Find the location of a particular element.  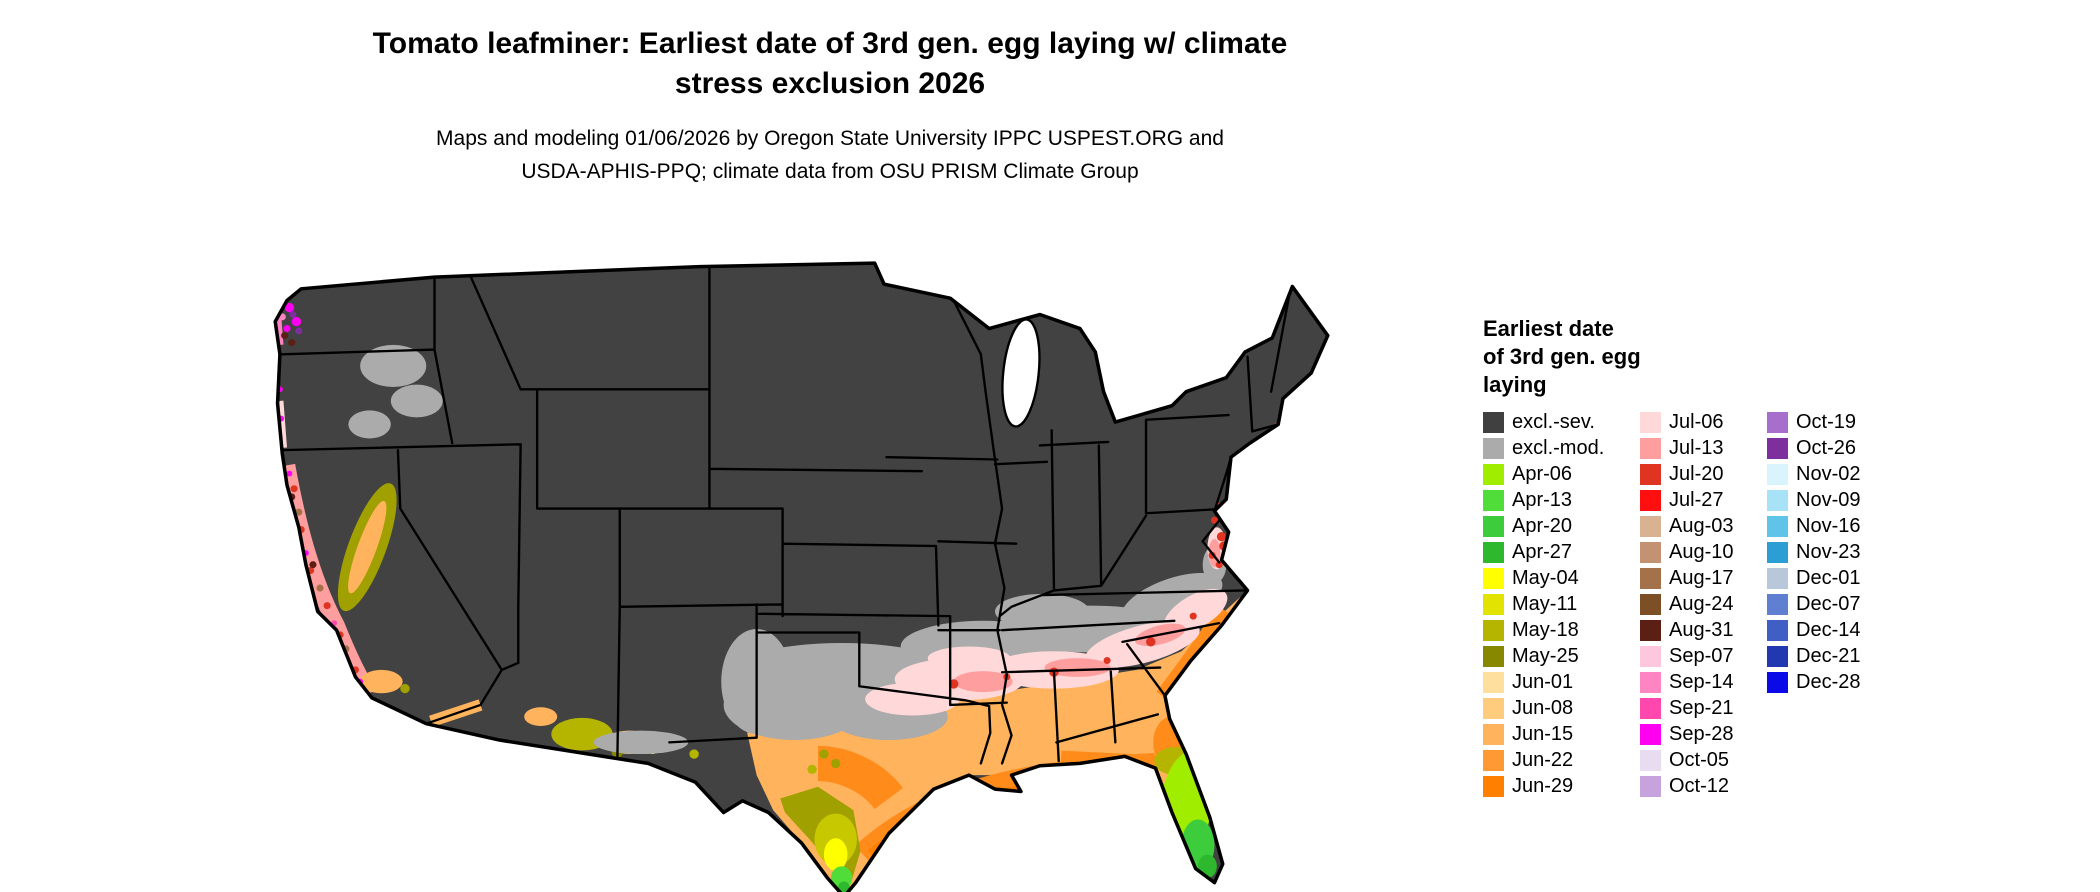

legend-row: Dec-01 is located at coordinates (1832, 578).